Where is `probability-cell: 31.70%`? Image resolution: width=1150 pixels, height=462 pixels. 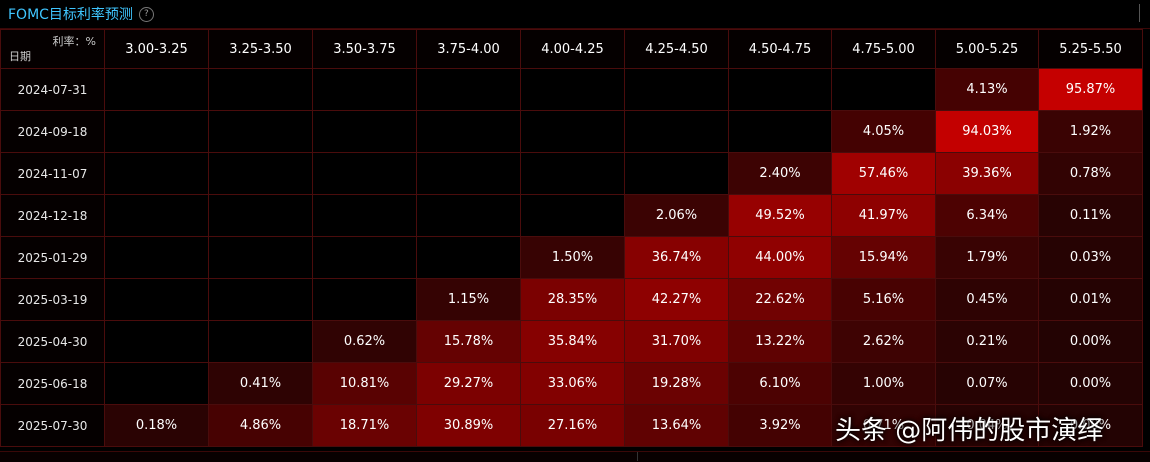
probability-cell: 31.70% is located at coordinates (676, 341).